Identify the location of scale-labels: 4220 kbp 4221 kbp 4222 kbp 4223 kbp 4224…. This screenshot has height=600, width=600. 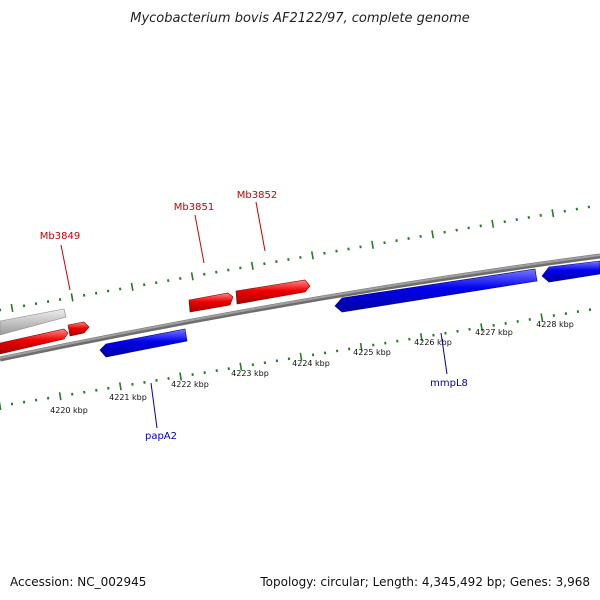
(312, 367).